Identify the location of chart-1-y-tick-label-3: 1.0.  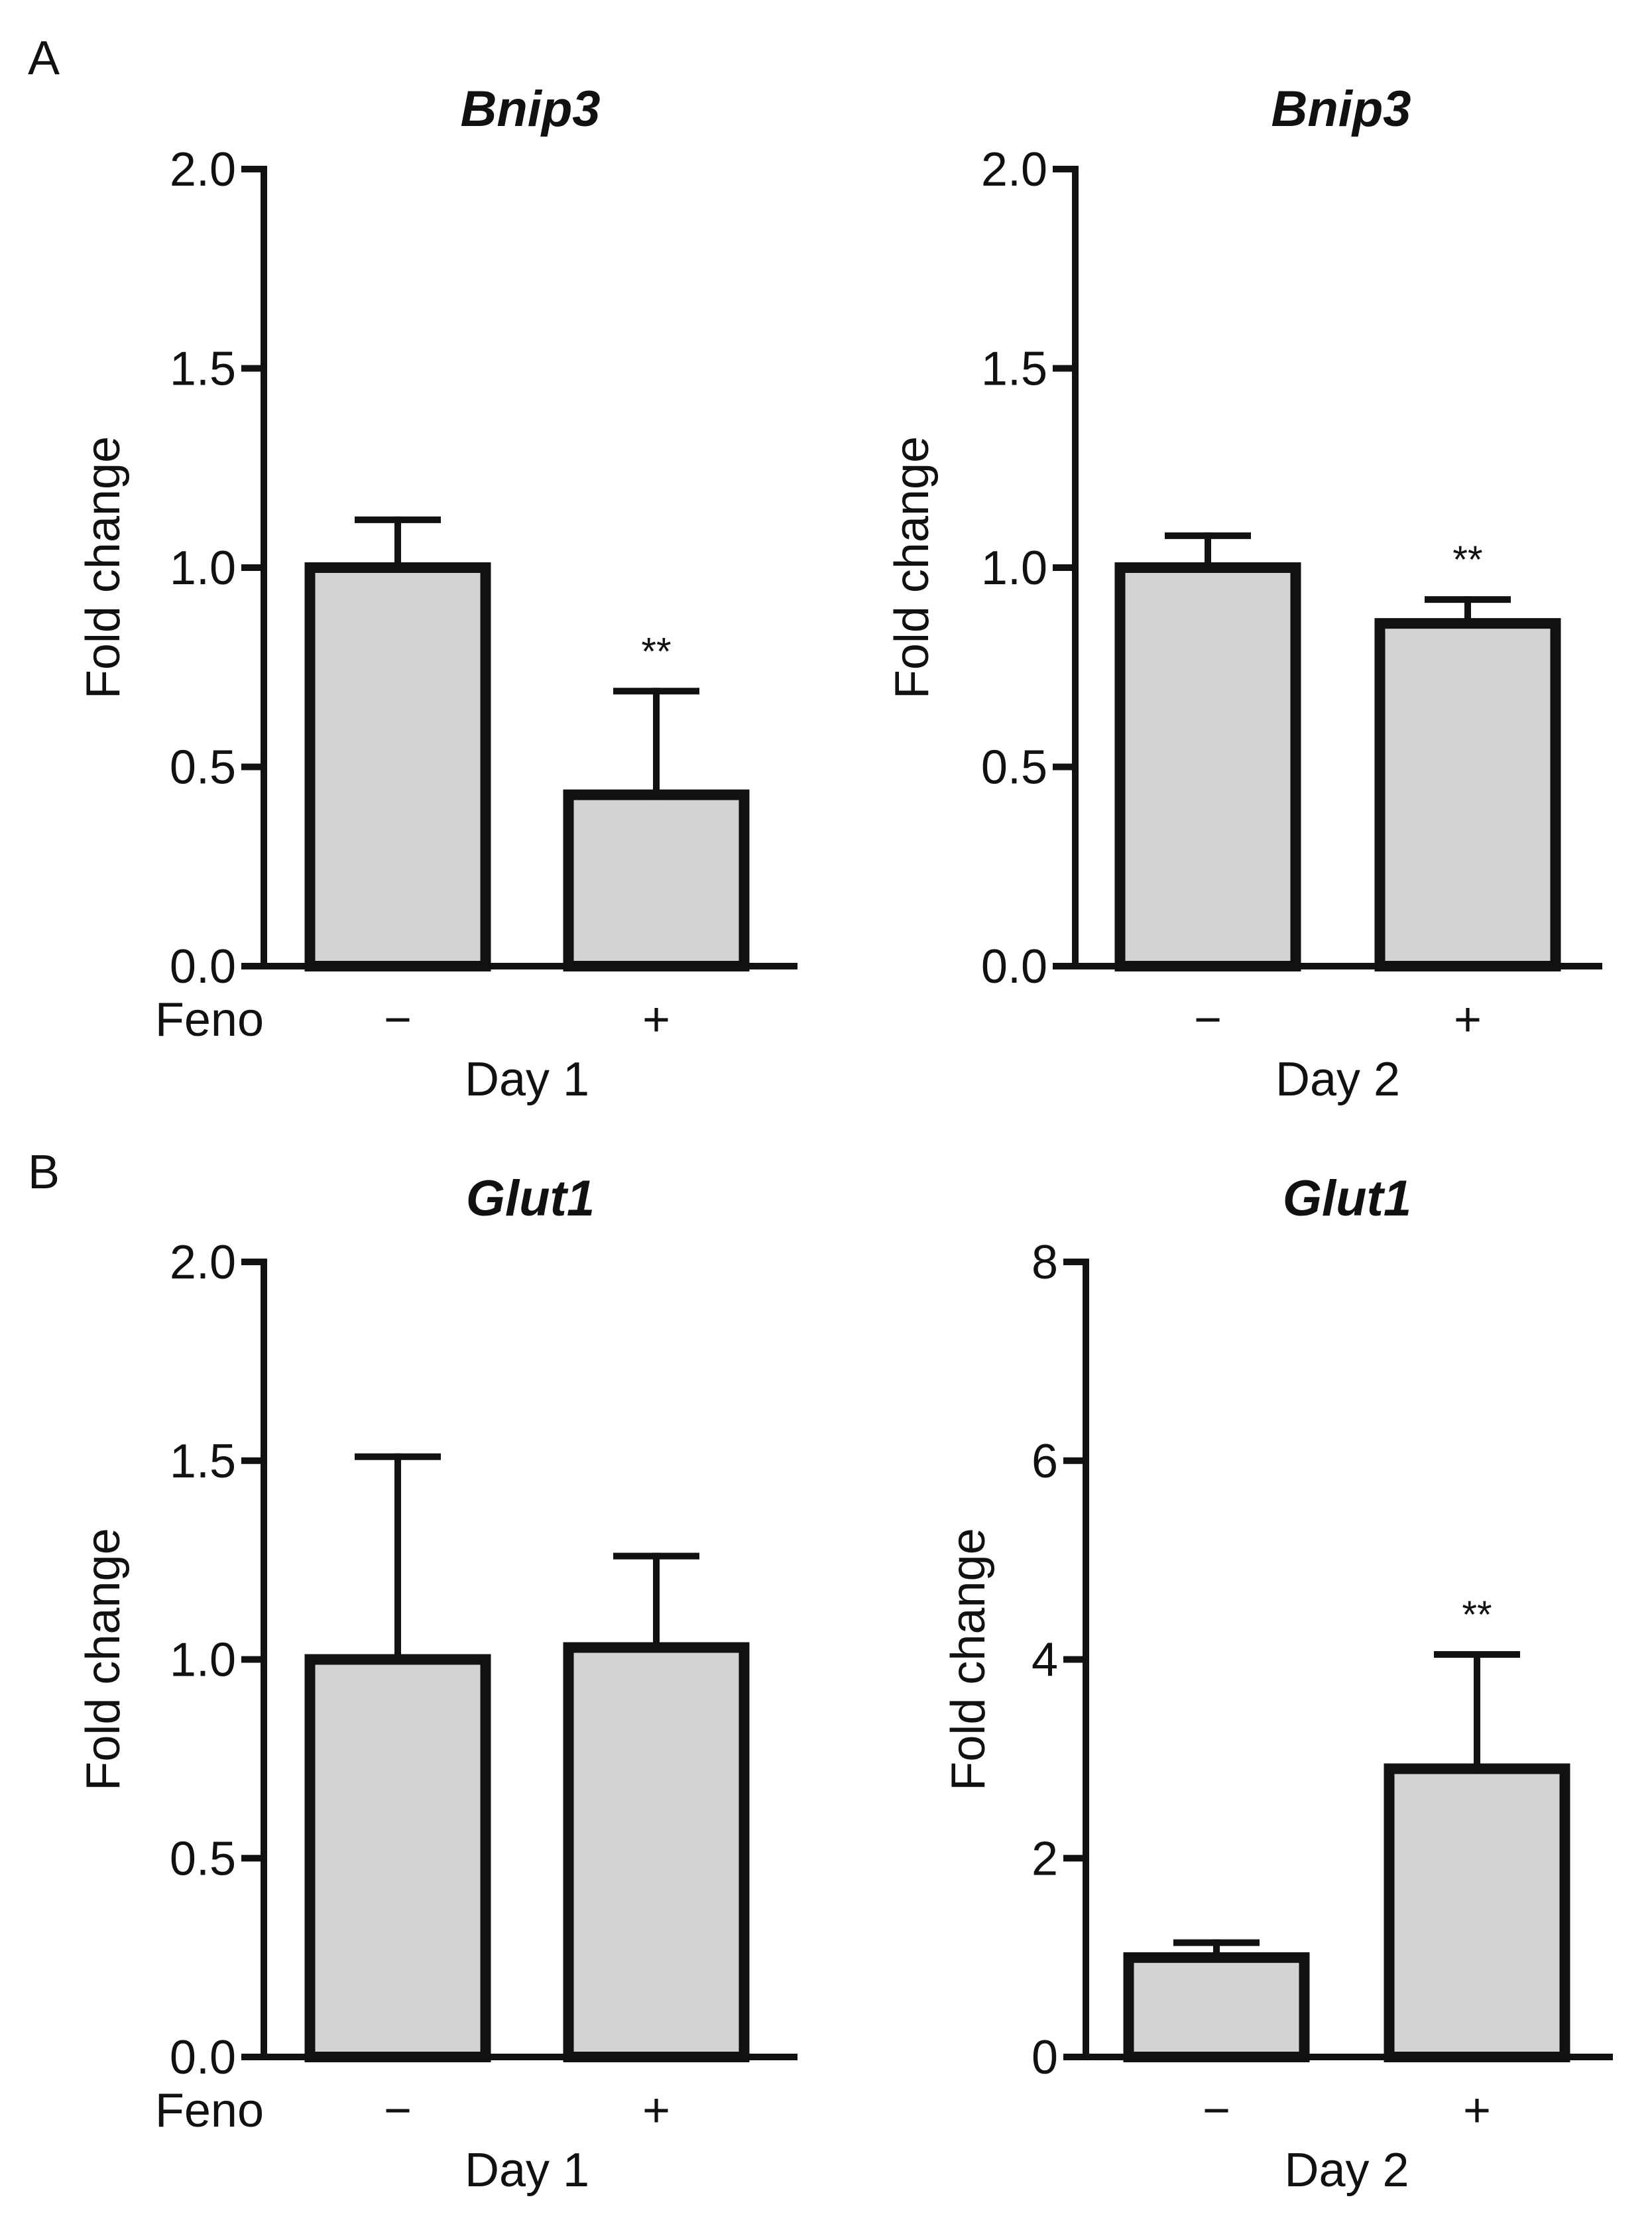
(203, 568).